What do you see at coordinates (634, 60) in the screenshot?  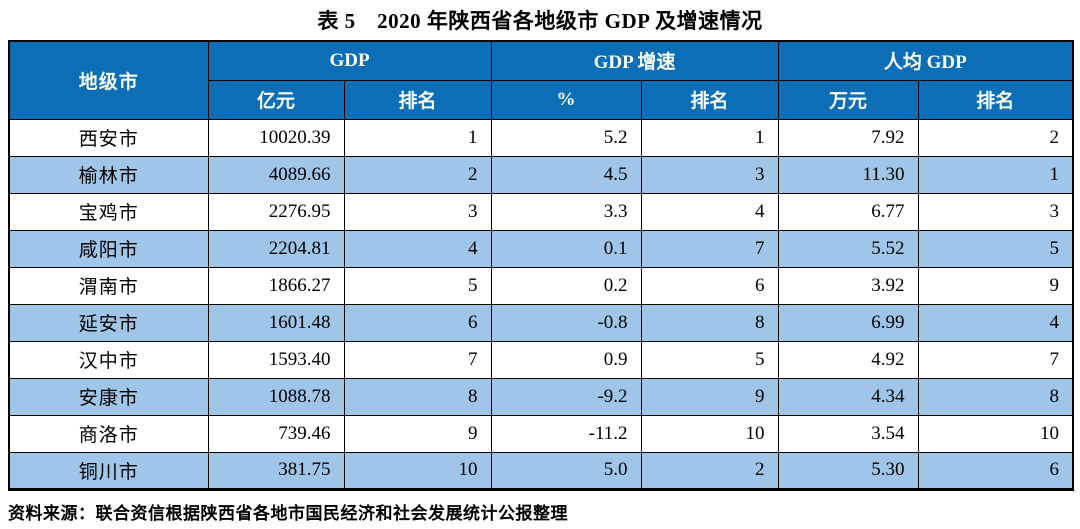 I see `header-group-gdp-growth: GDP 增速` at bounding box center [634, 60].